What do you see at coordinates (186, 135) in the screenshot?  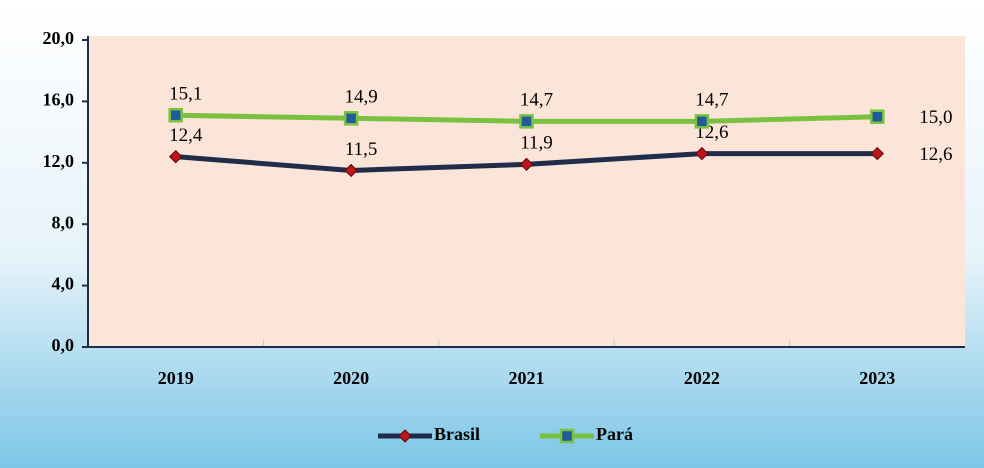 I see `data-label: 12,4` at bounding box center [186, 135].